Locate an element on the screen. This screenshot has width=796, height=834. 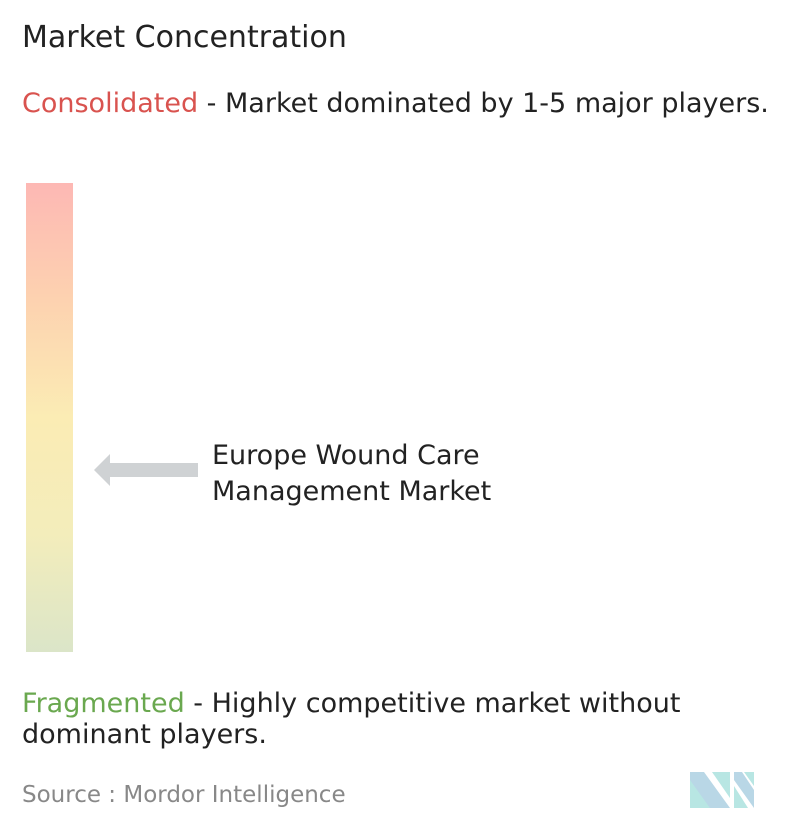
consolidated-label: Consolidated is located at coordinates (110, 103).